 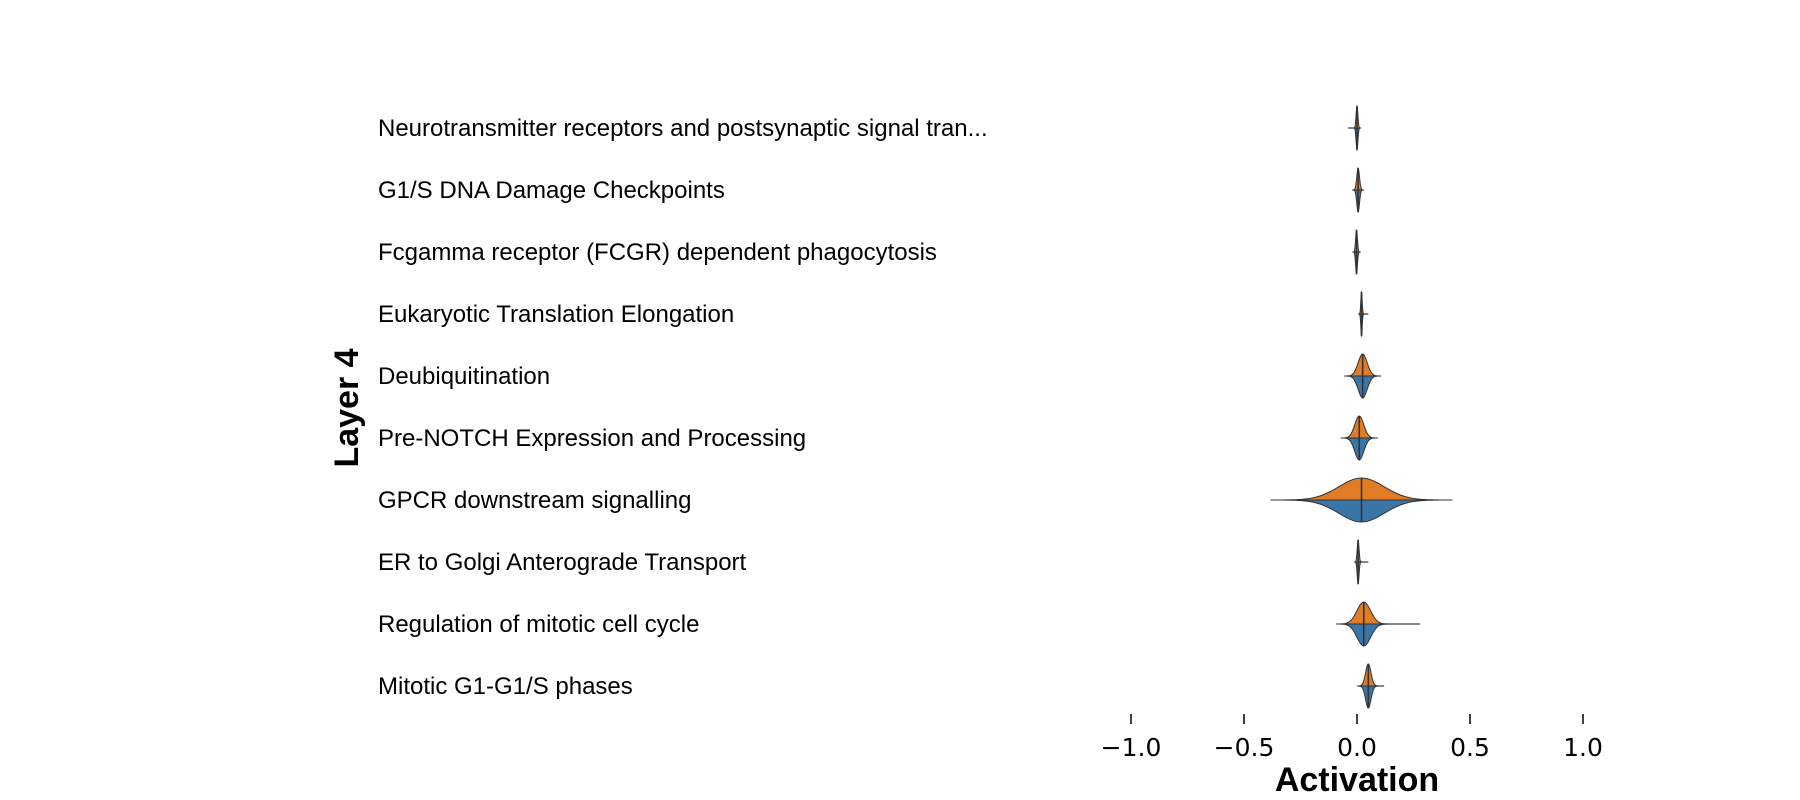 What do you see at coordinates (1357, 747) in the screenshot?
I see `x-tick-label: 0.0` at bounding box center [1357, 747].